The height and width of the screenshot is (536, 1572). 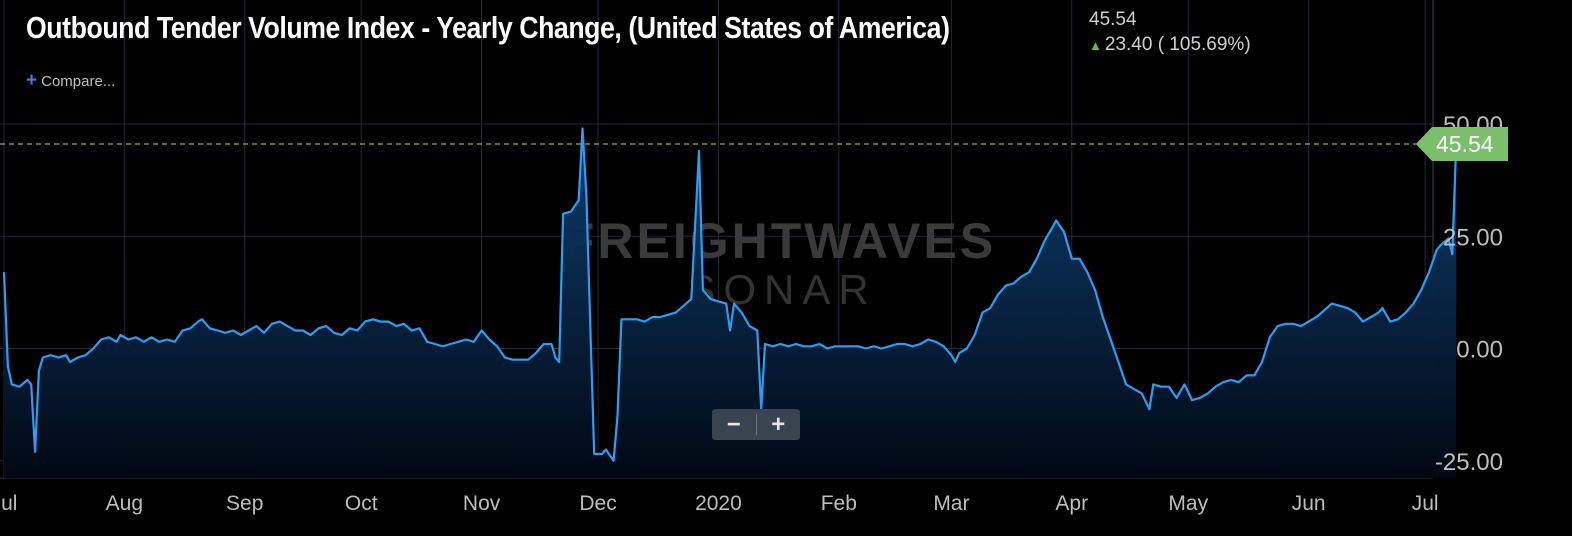 I want to click on last-value-marker-shape, so click(x=1462, y=144).